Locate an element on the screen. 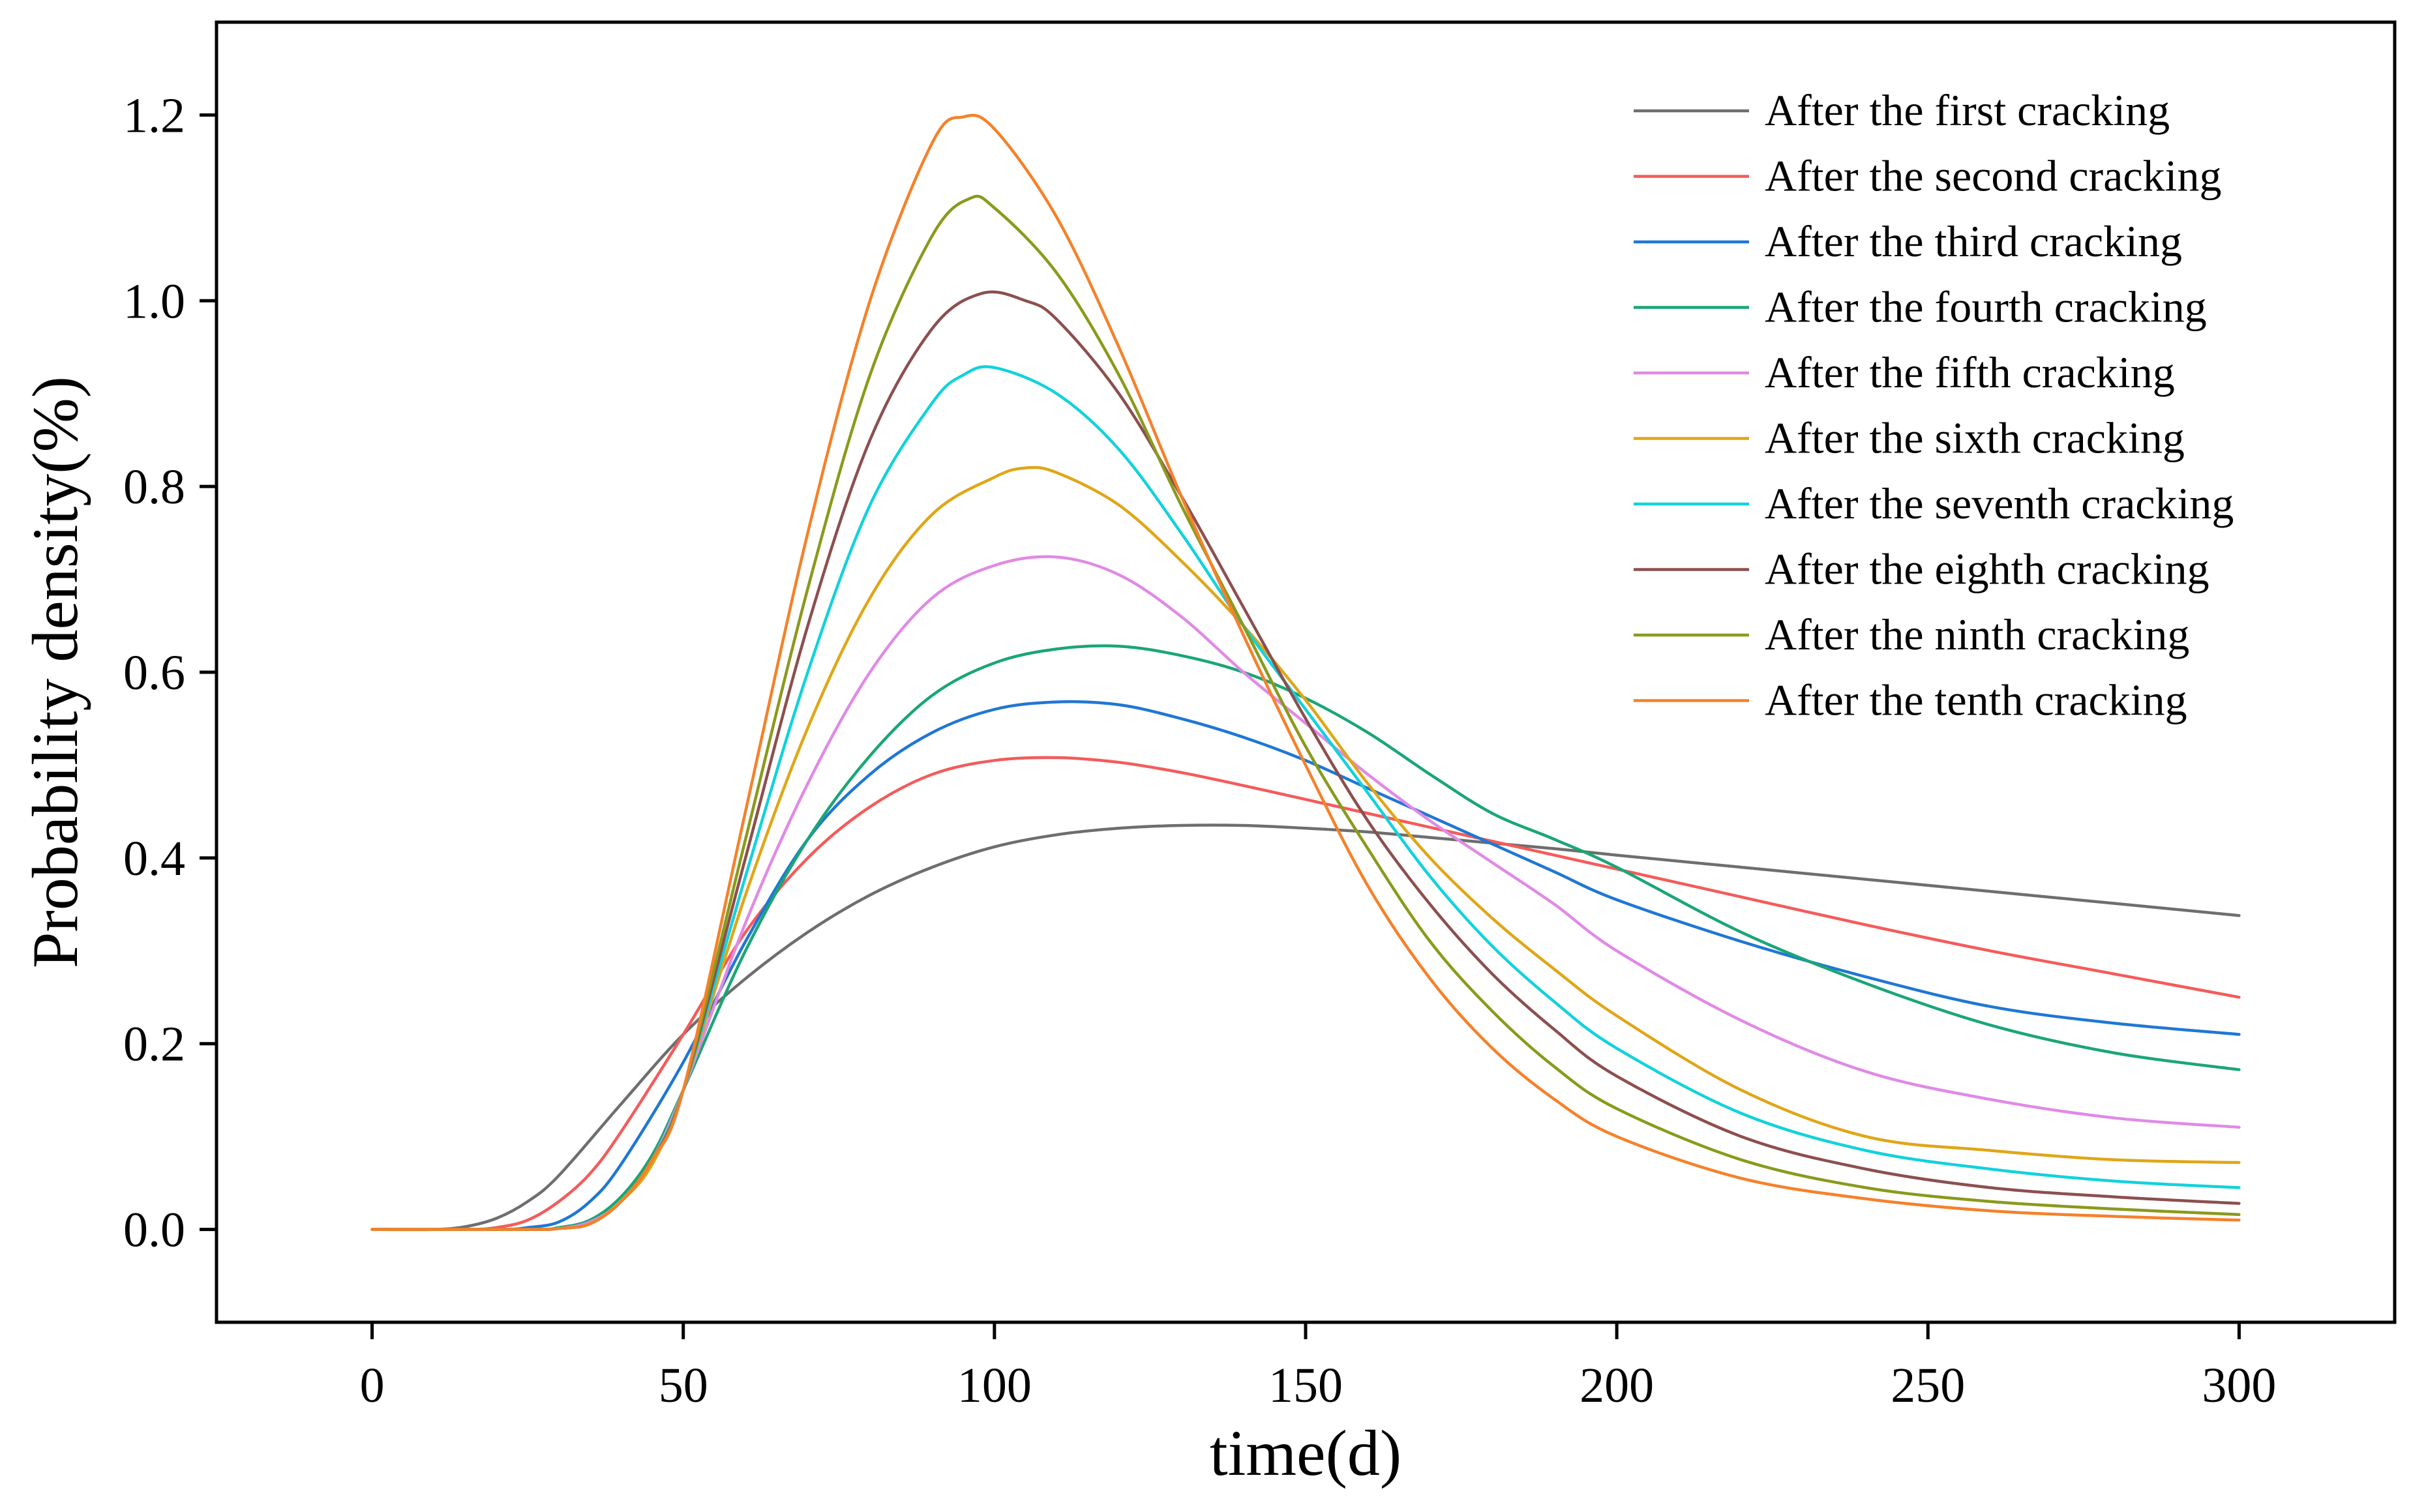  y-tick-label: 0.0 is located at coordinates (154, 1231).